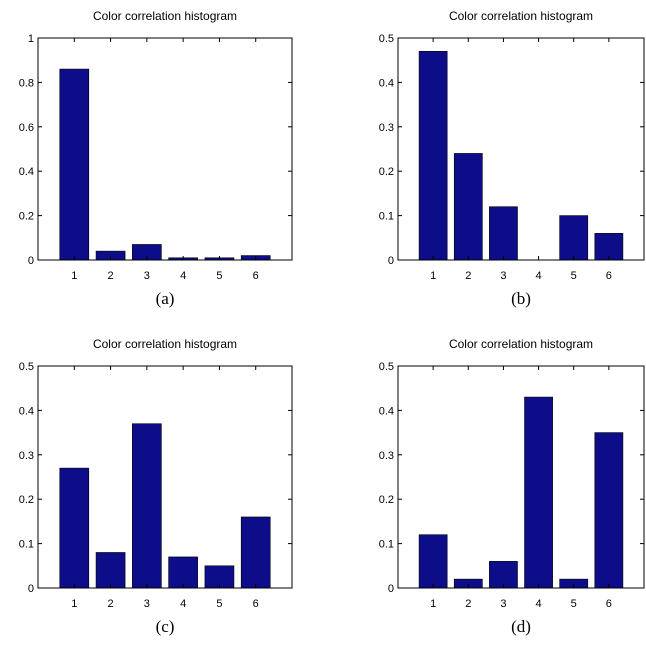  What do you see at coordinates (521, 298) in the screenshot?
I see `panel-caption: (b)` at bounding box center [521, 298].